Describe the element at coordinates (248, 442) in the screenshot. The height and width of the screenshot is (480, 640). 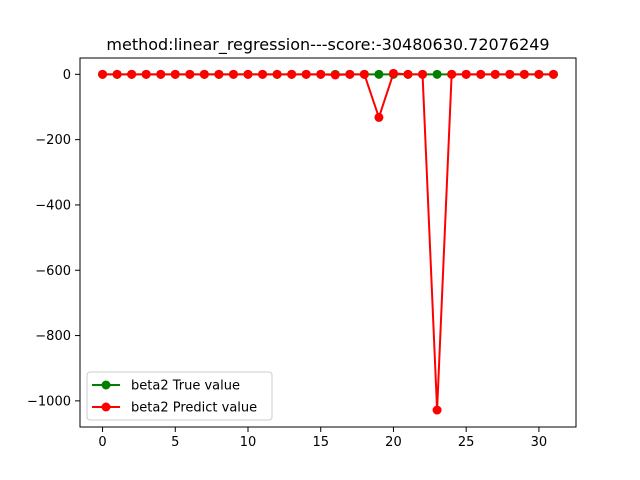
I see `x-tick-label: 10` at that location.